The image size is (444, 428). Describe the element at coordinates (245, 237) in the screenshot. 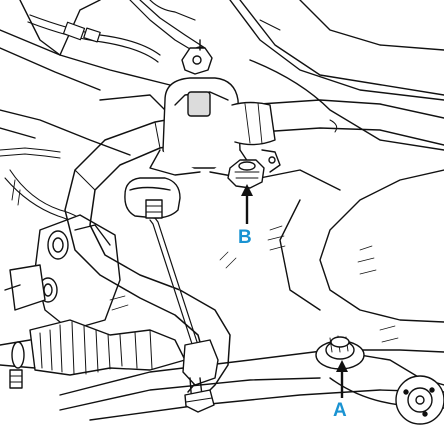

I see `callout-label-b: B` at that location.